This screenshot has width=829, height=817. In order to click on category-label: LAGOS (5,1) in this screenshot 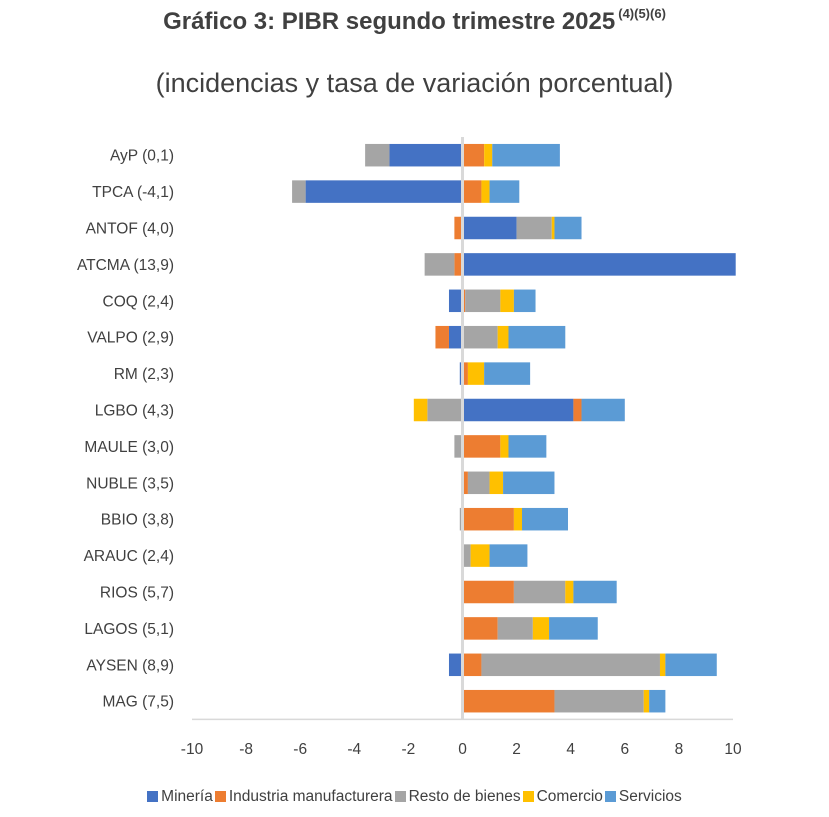, I will do `click(129, 629)`.